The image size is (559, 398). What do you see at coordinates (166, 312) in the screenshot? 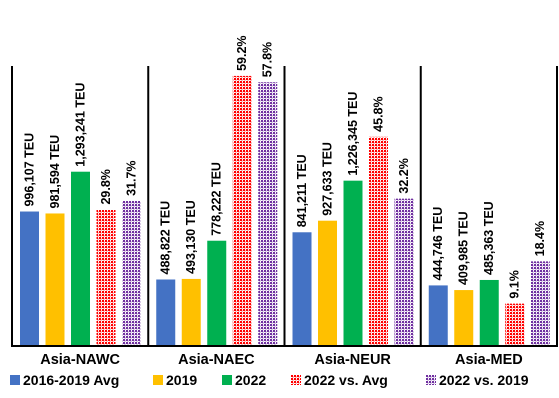
I see `bar-asia-naec-2016-2019-avg` at bounding box center [166, 312].